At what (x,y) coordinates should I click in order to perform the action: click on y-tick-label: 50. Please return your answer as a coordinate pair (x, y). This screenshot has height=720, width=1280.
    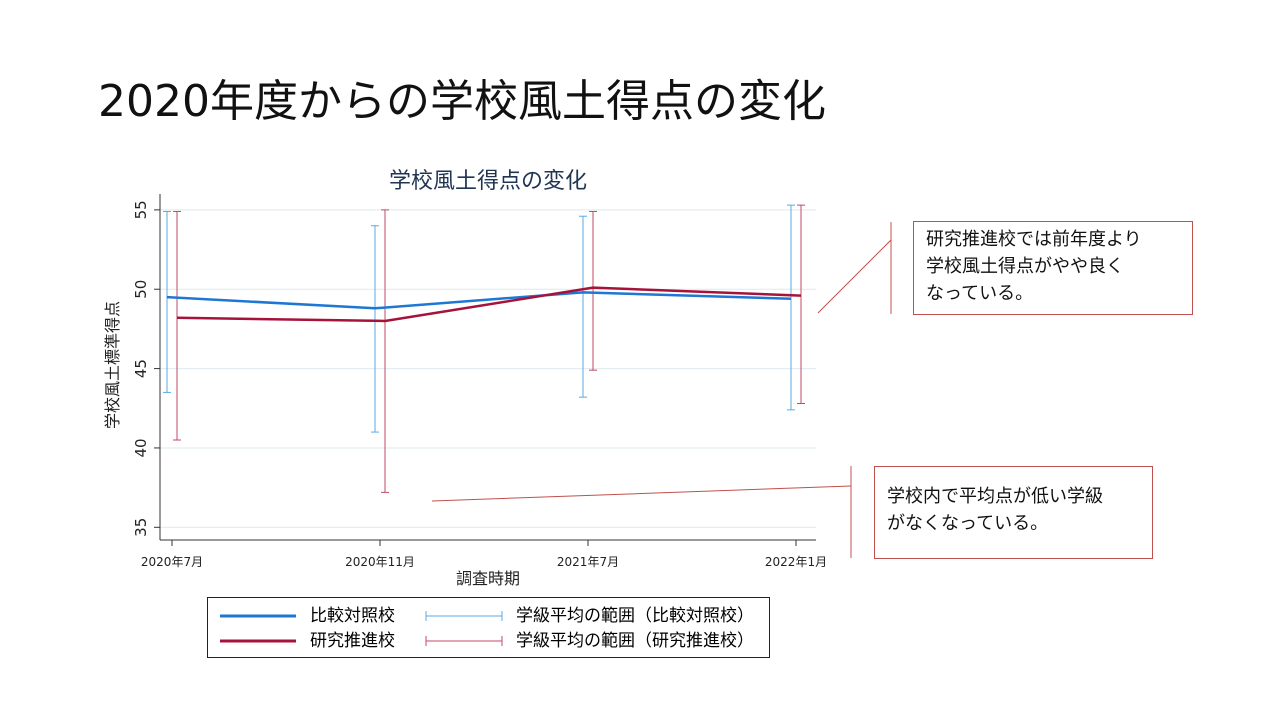
    Looking at the image, I should click on (141, 289).